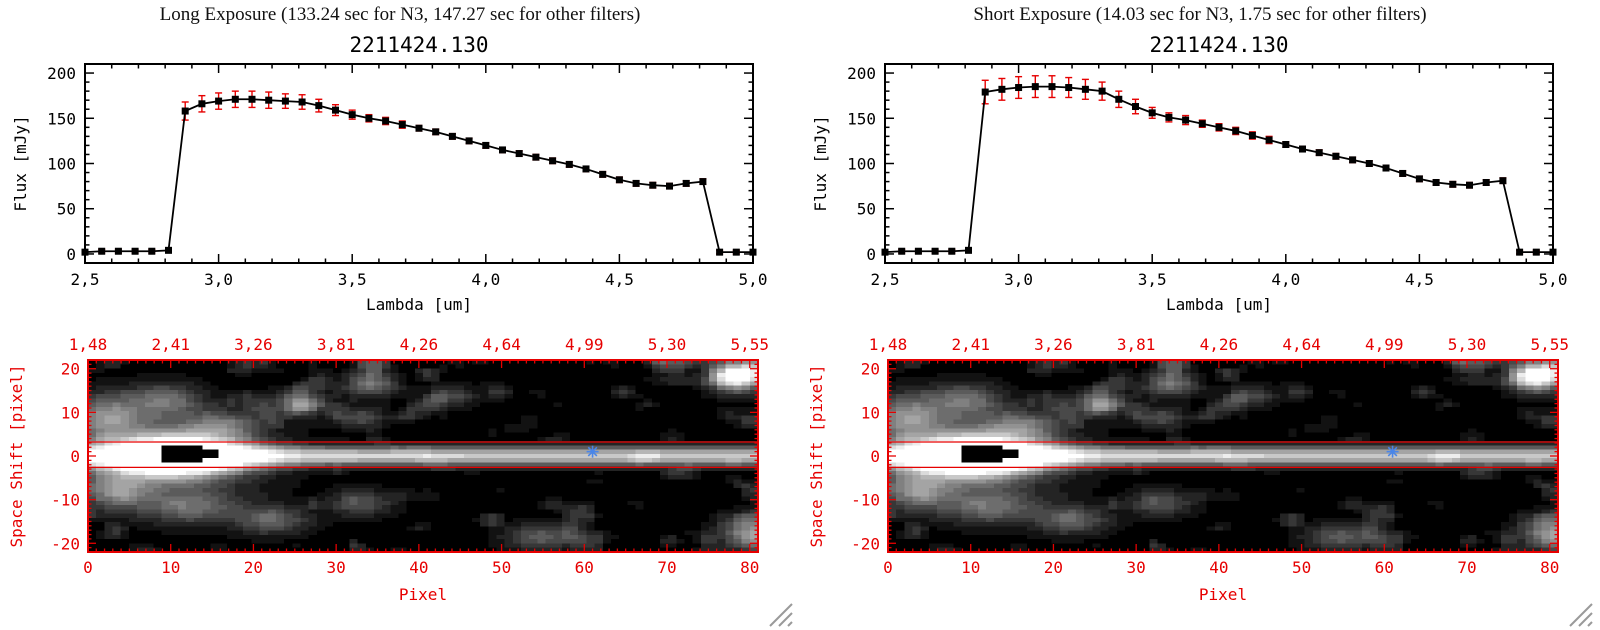  I want to click on svg-text: 5,55, so click(1549, 344).